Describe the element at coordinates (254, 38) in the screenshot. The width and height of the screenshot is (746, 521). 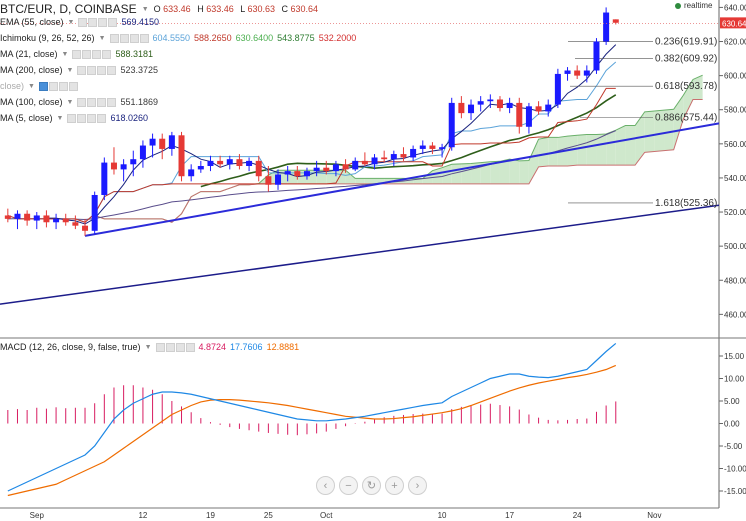
I see `indicator-value: 630.6400` at that location.